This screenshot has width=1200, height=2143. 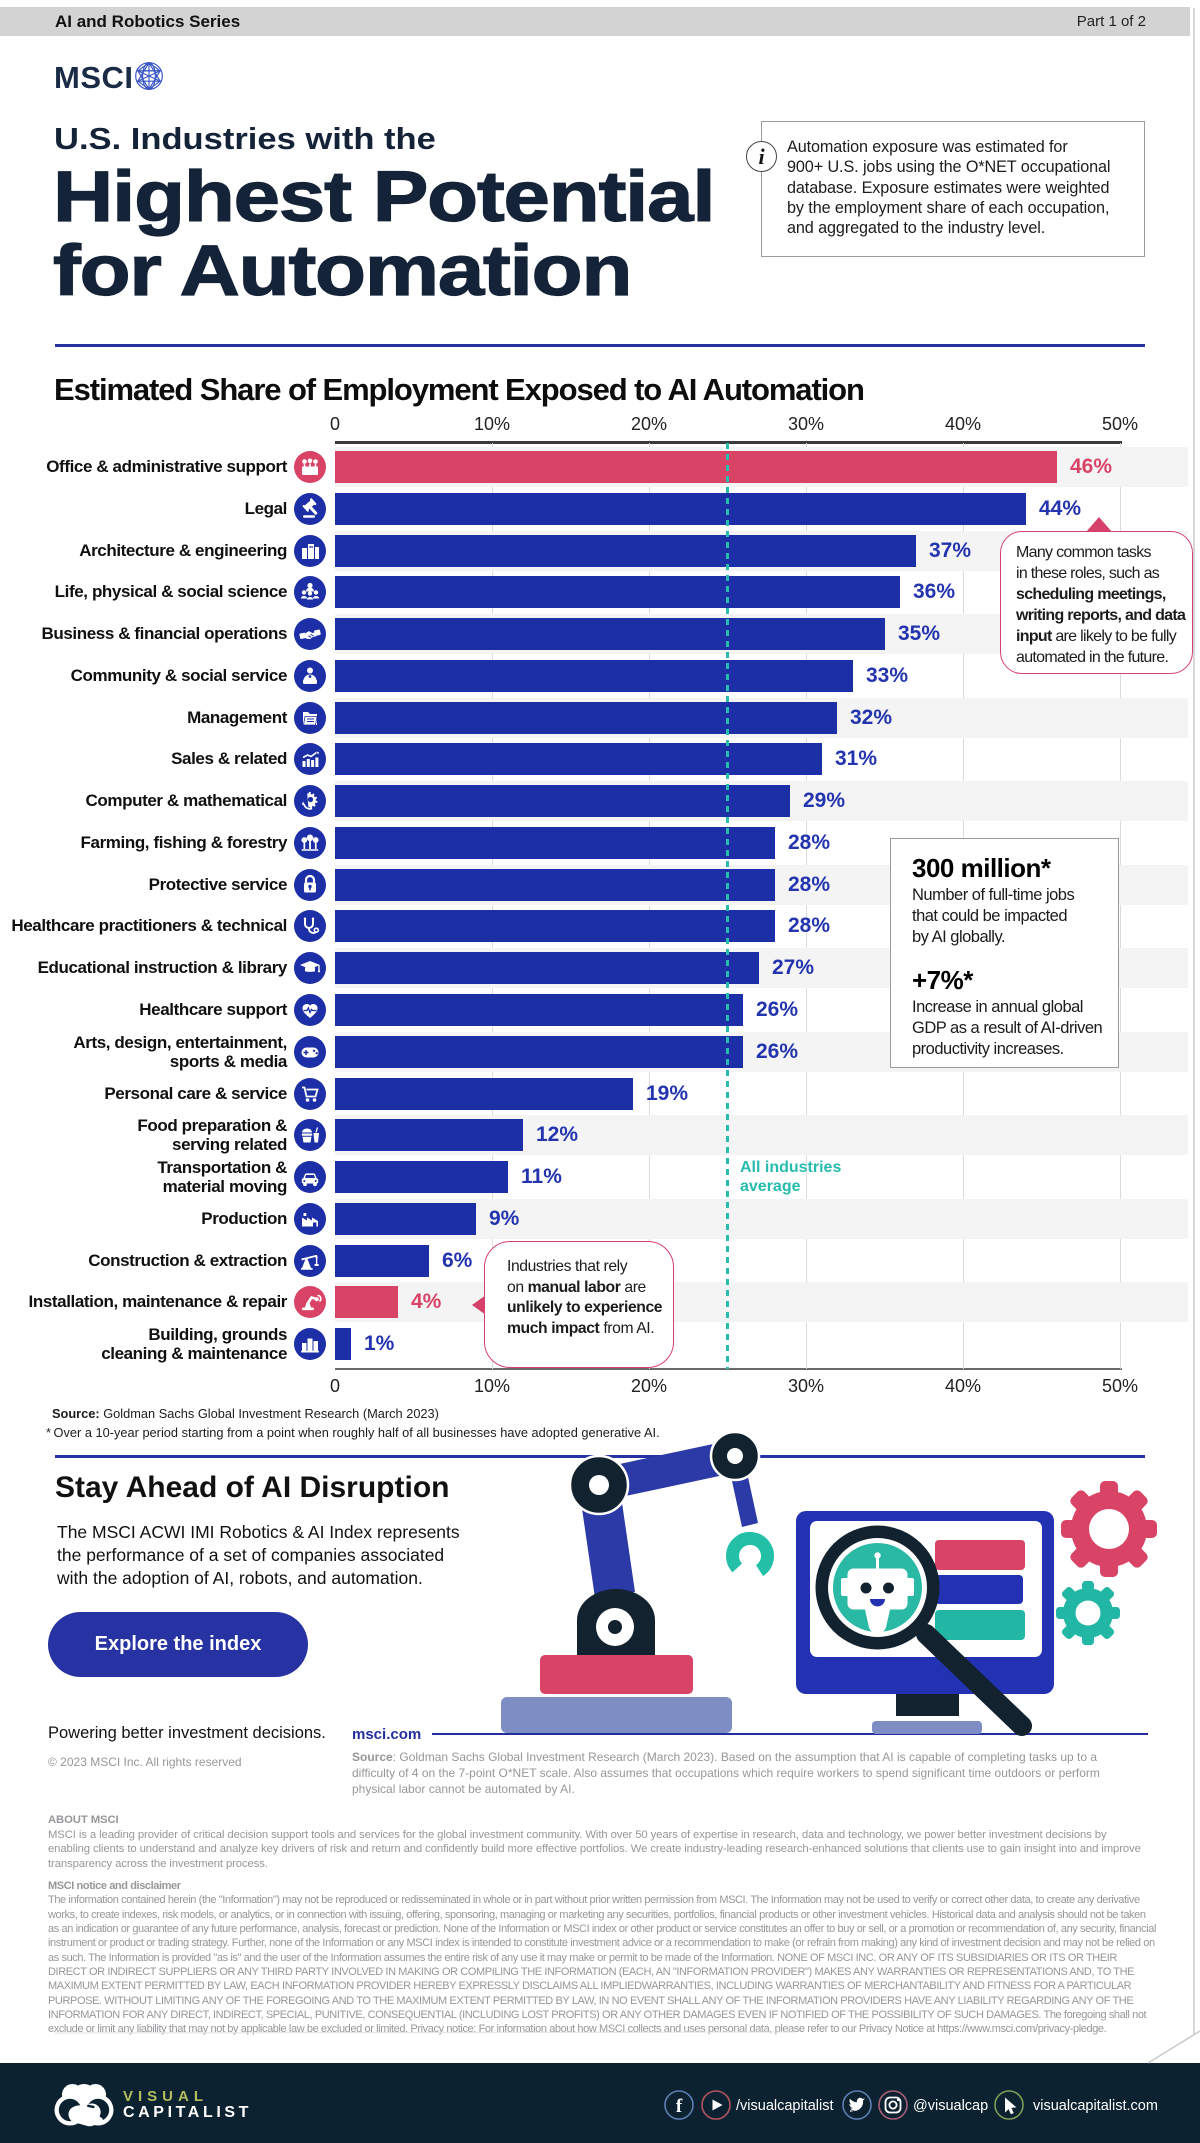 I want to click on svg-text: @visualcap, so click(x=950, y=2106).